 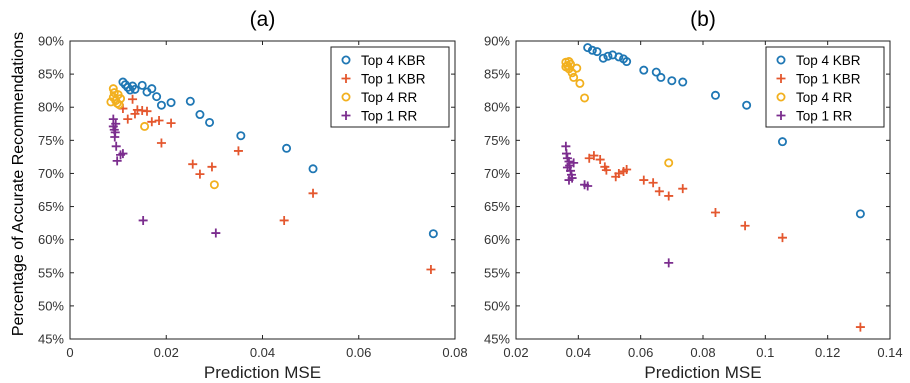 I want to click on series-top-4-kbr, so click(x=278, y=158).